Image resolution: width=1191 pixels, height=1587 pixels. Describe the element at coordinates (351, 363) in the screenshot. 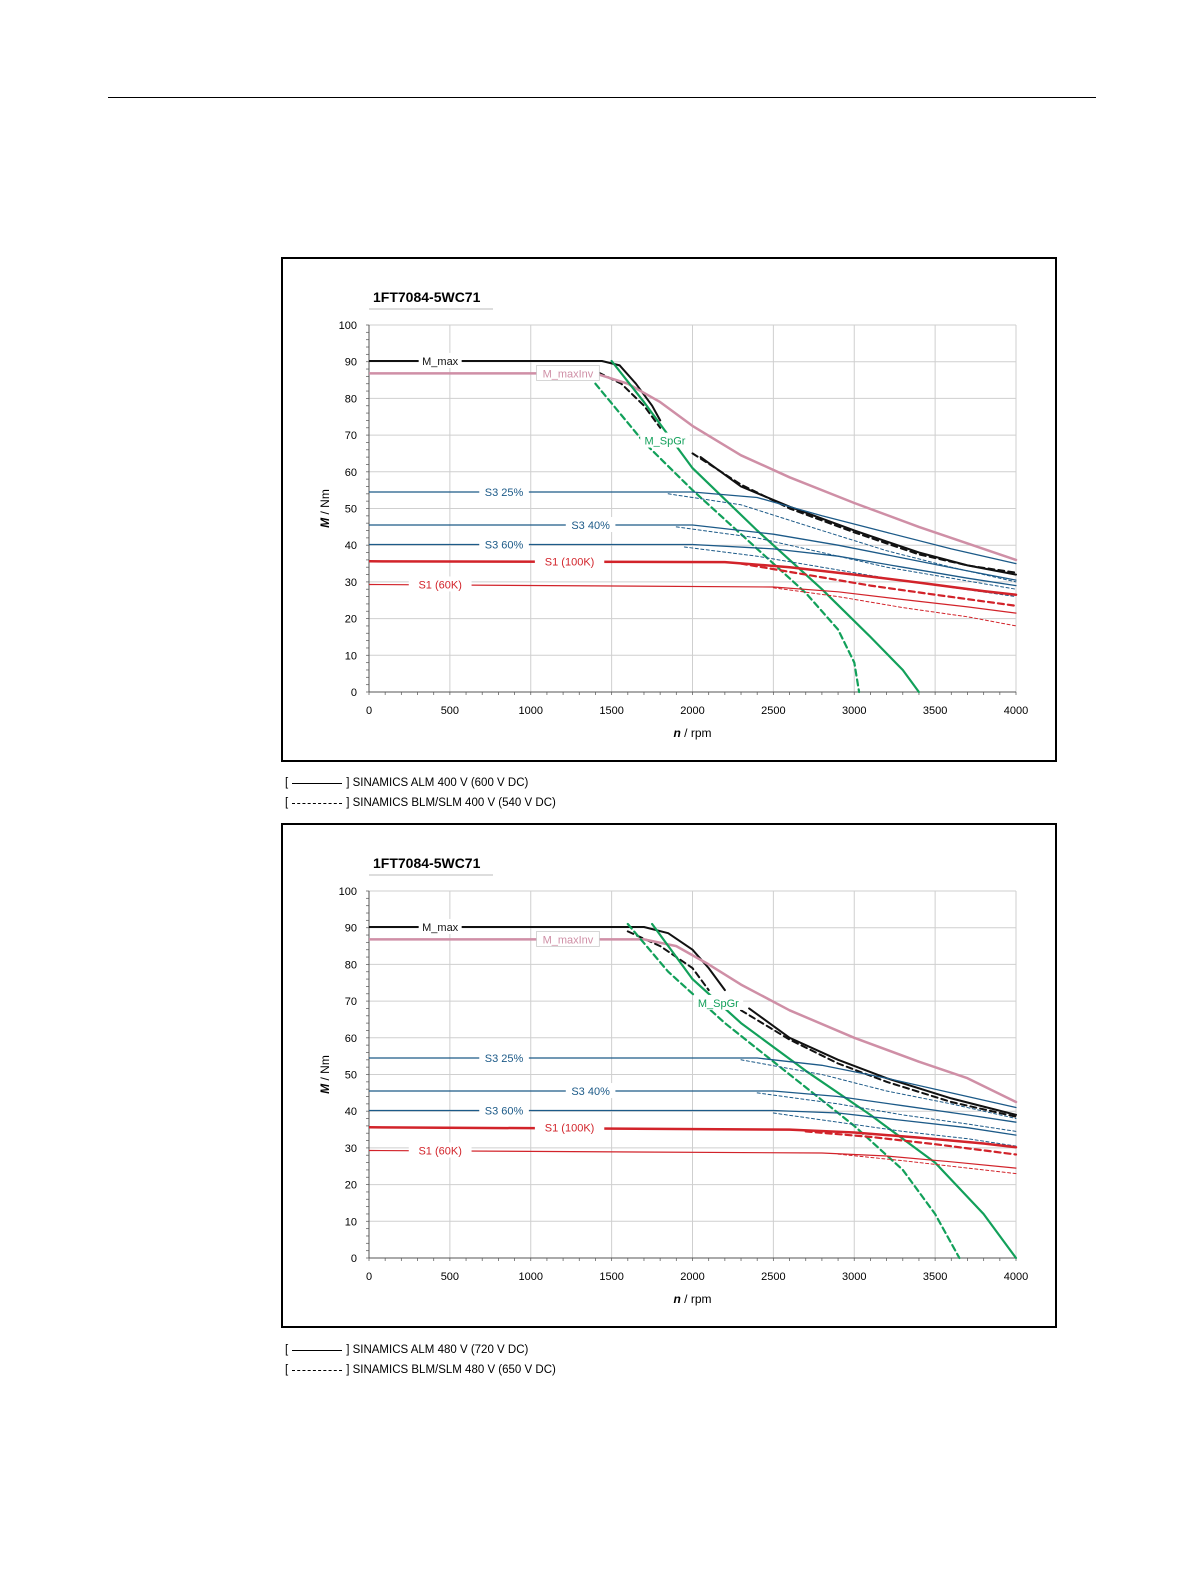

I see `y-tick-label: 90` at that location.